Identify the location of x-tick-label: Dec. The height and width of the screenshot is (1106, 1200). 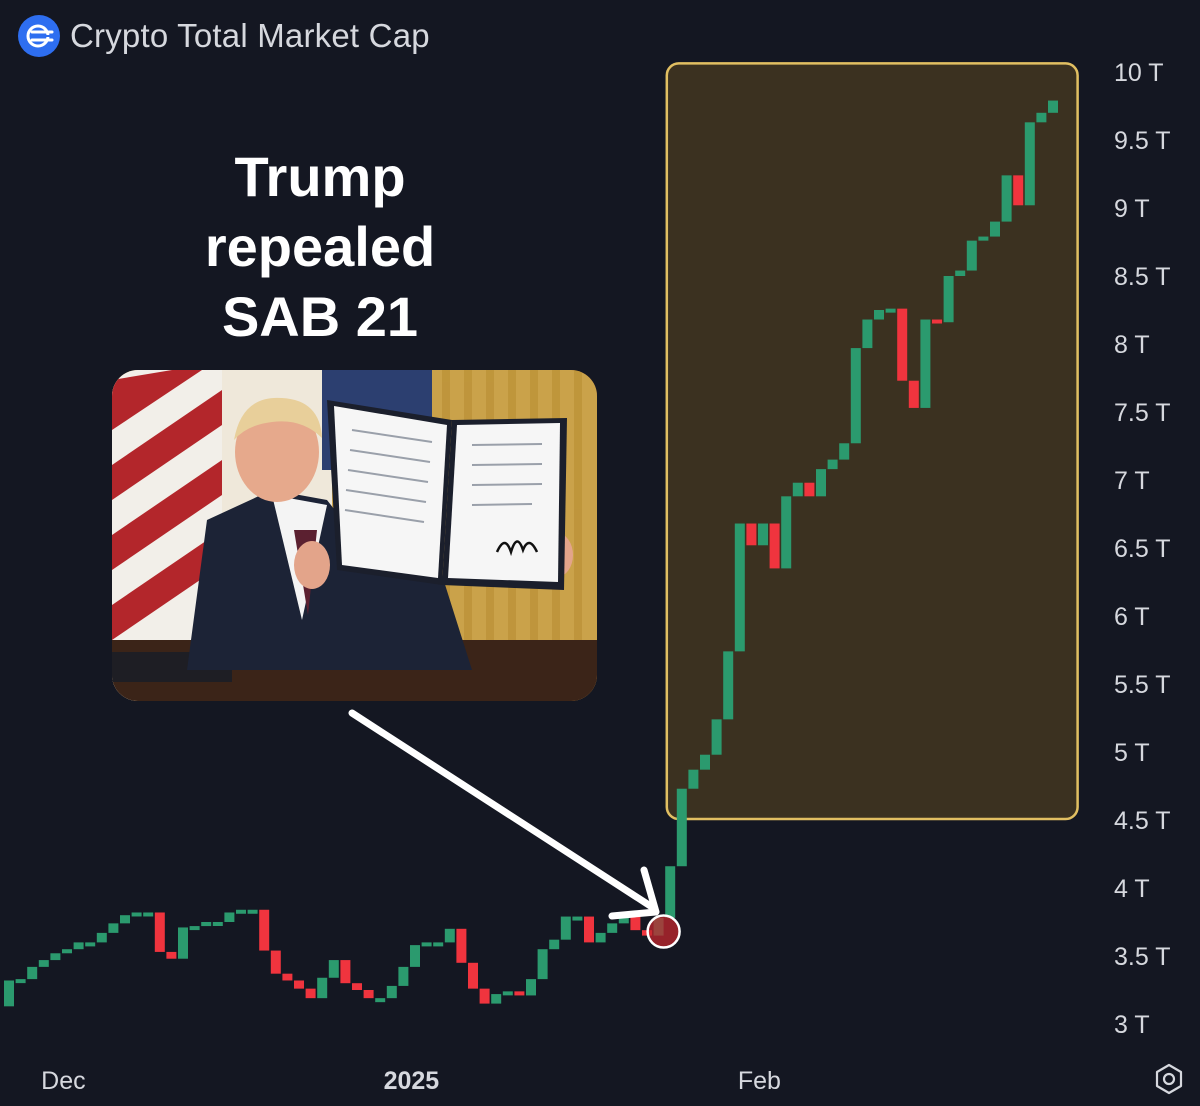
(63, 1081).